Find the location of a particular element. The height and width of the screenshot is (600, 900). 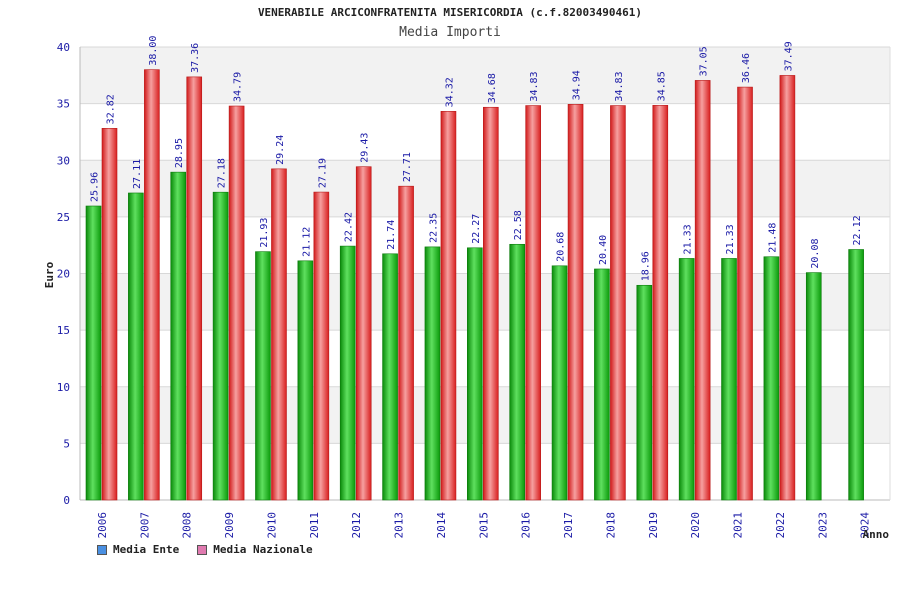

x-tick-label: 2006 is located at coordinates (102, 525).